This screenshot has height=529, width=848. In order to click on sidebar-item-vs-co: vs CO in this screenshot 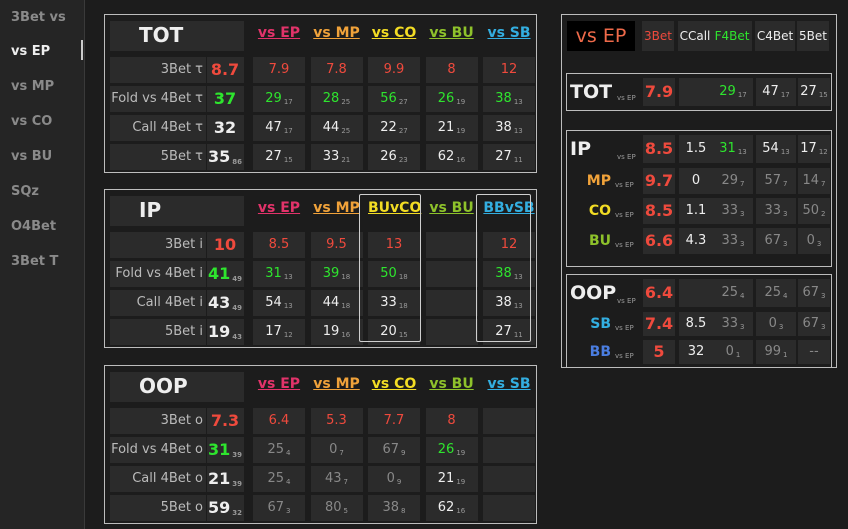, I will do `click(32, 121)`.